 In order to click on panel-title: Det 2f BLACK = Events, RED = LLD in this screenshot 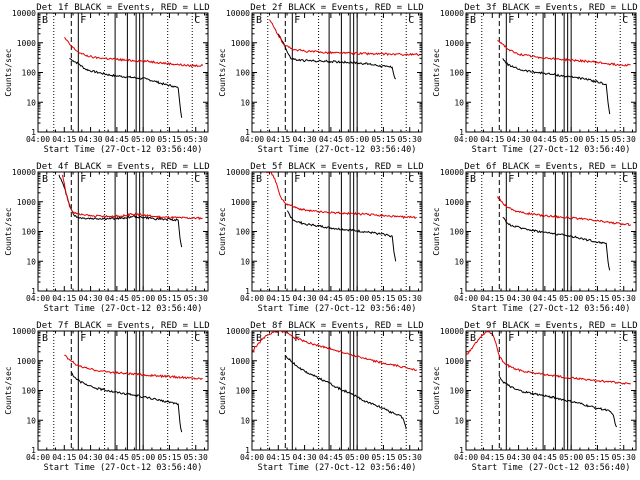, I will do `click(336, 8)`.